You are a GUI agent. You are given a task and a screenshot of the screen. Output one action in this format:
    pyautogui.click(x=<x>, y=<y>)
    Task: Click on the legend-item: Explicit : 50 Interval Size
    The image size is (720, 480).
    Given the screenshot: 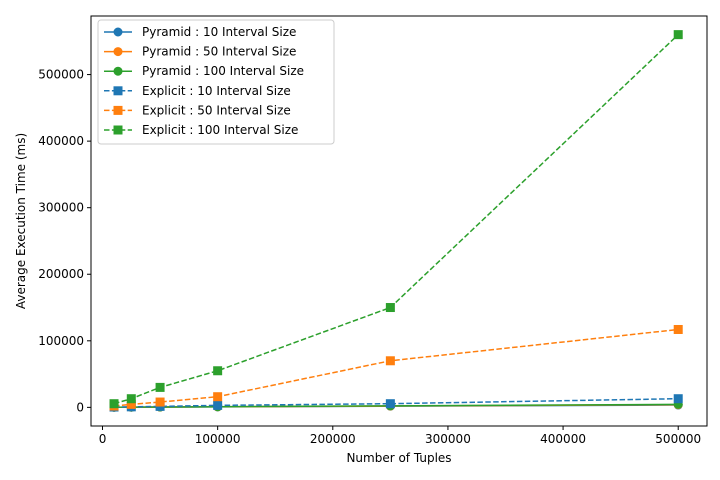 What is the action you would take?
    pyautogui.click(x=197, y=110)
    